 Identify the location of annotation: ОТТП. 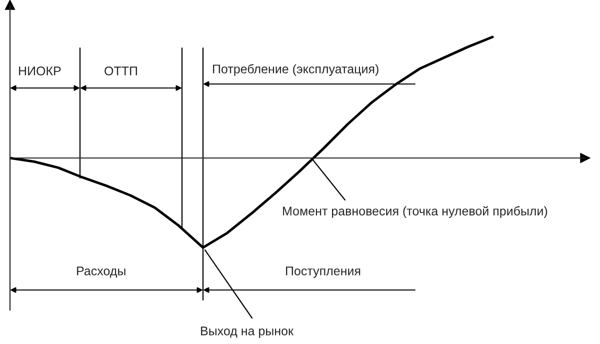
(120, 71).